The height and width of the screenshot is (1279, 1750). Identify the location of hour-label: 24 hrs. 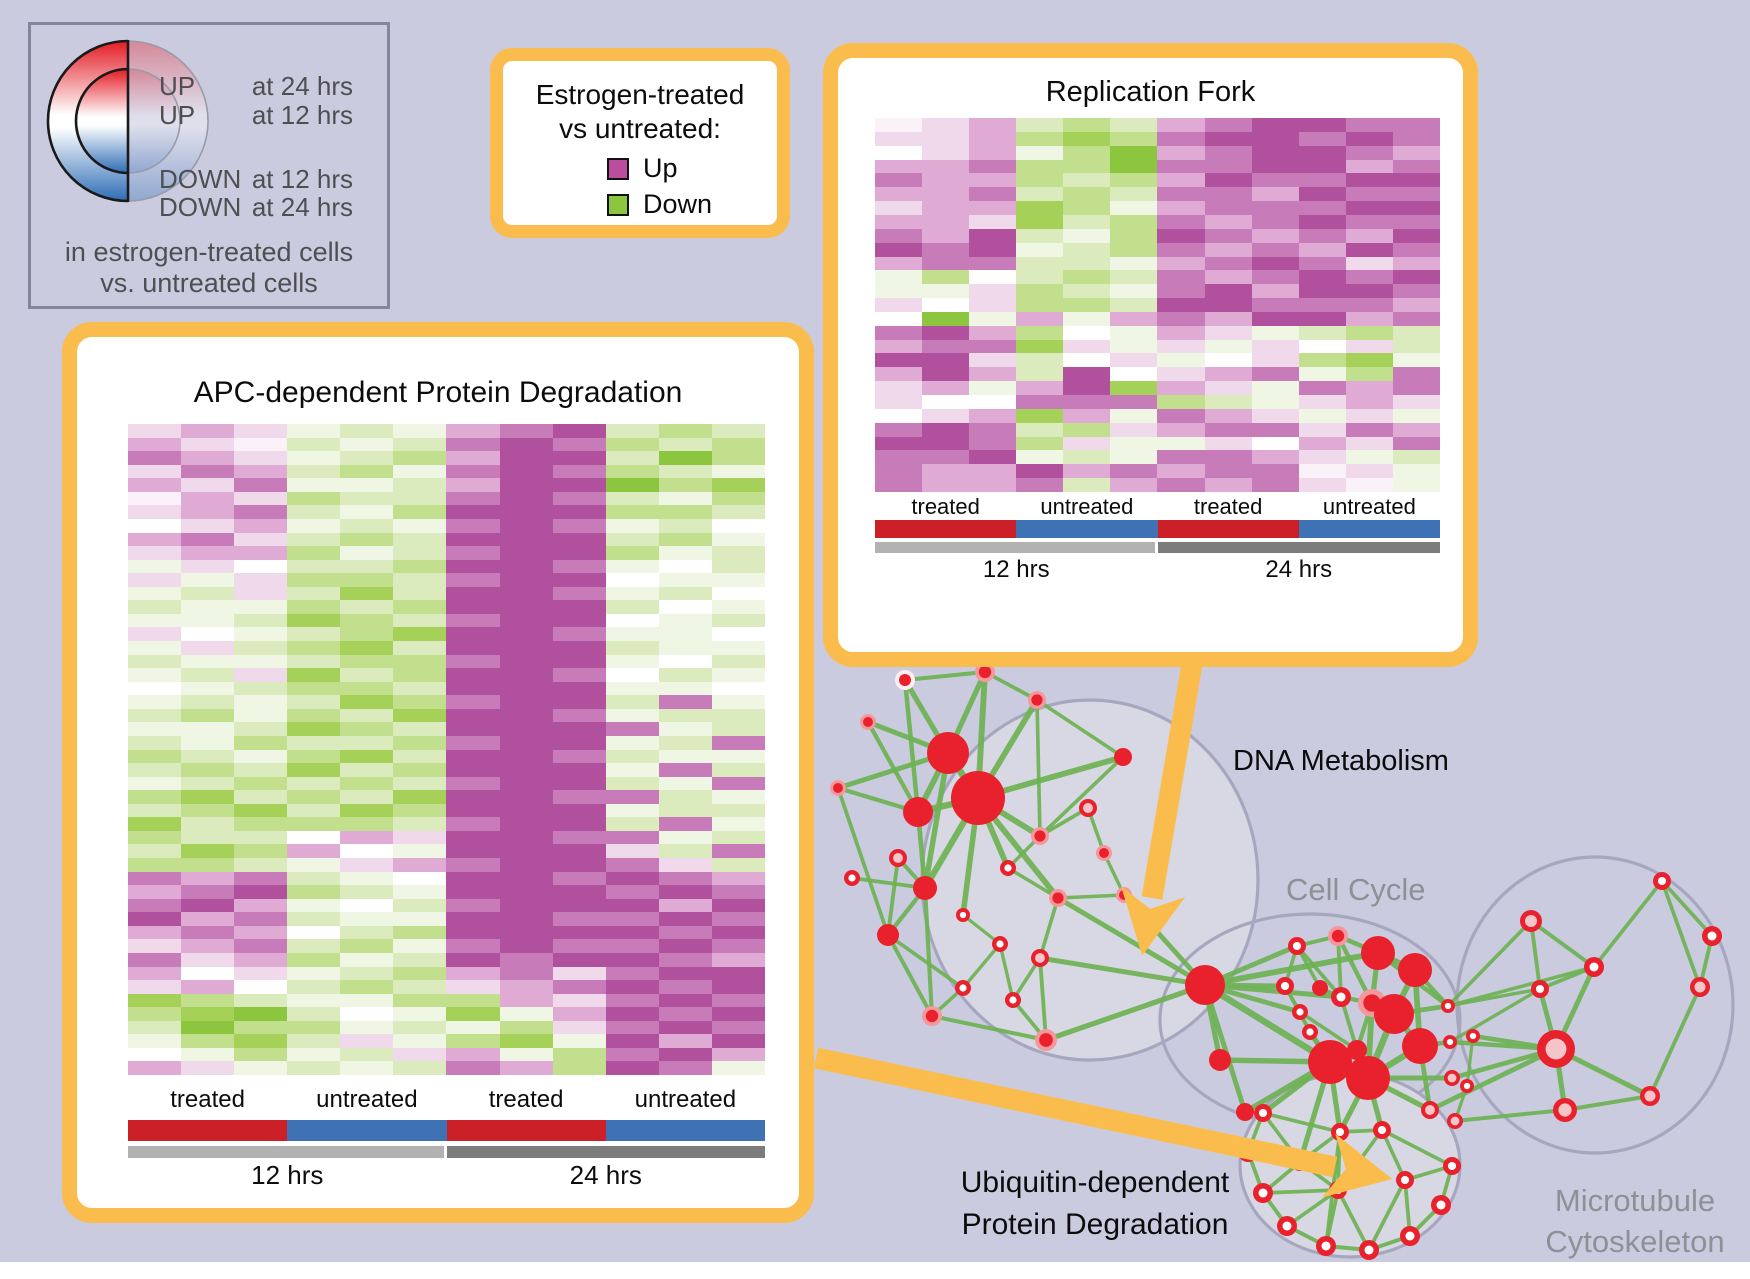
(1299, 569).